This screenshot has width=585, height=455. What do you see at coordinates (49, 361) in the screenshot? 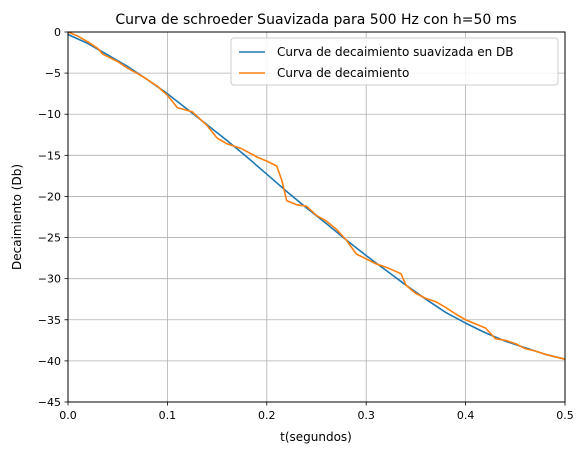
I see `y-tick-label: −40` at bounding box center [49, 361].